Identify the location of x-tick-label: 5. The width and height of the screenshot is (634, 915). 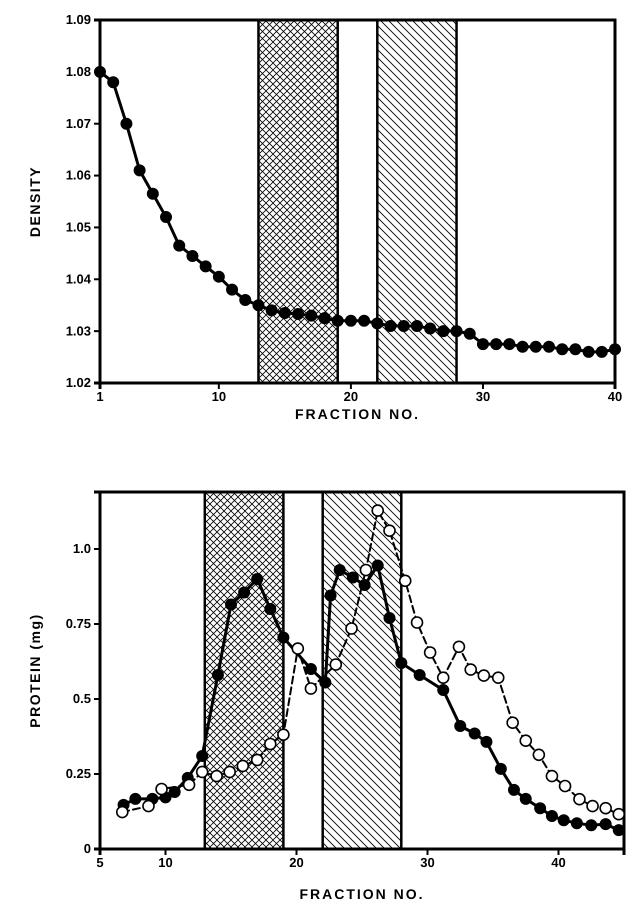
(100, 862).